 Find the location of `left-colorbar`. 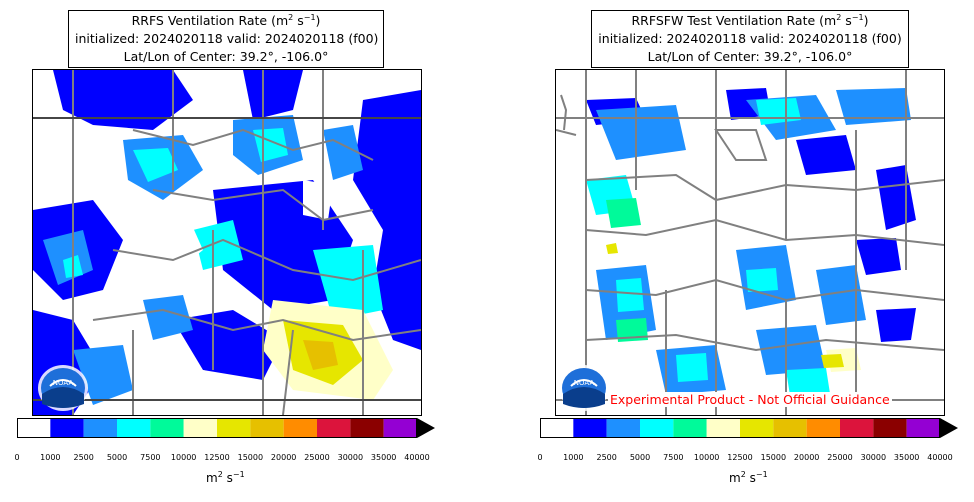

left-colorbar is located at coordinates (226, 428).